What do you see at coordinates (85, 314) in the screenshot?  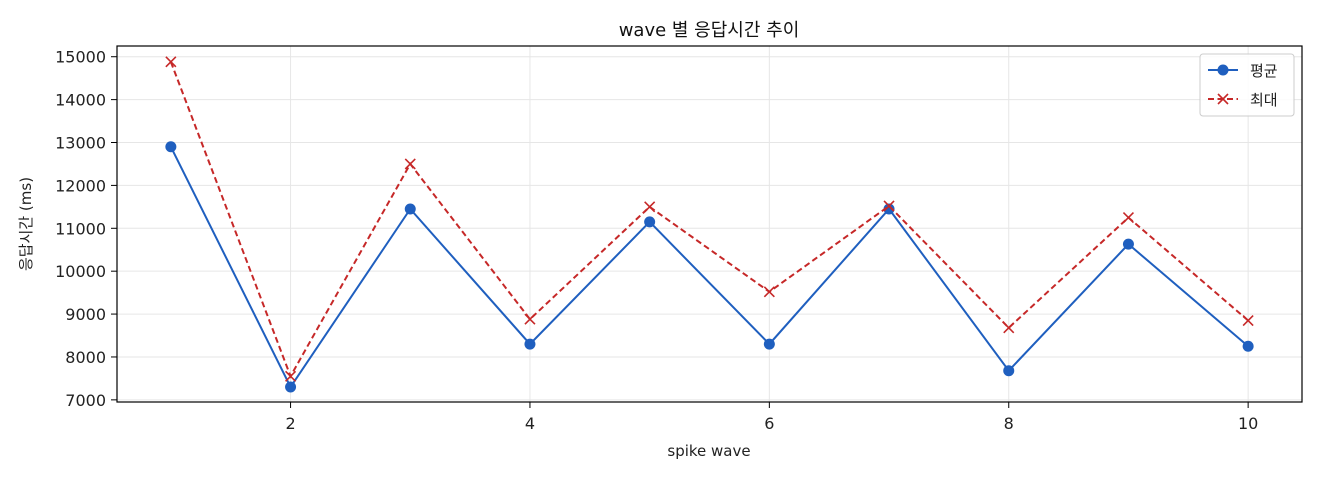 I see `y-tick-label: 9000` at bounding box center [85, 314].